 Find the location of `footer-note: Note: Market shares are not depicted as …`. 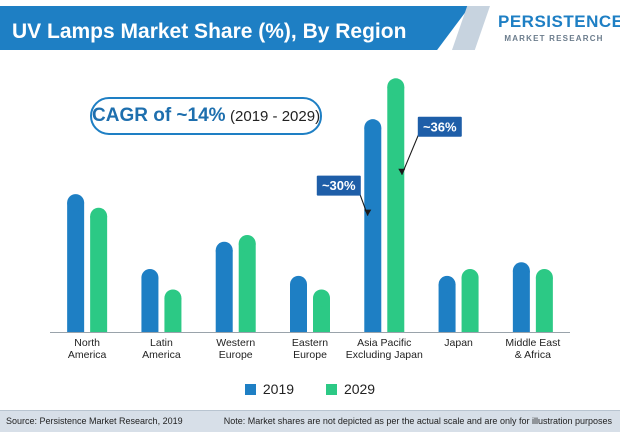

footer-note: Note: Market shares are not depicted as … is located at coordinates (417, 421).